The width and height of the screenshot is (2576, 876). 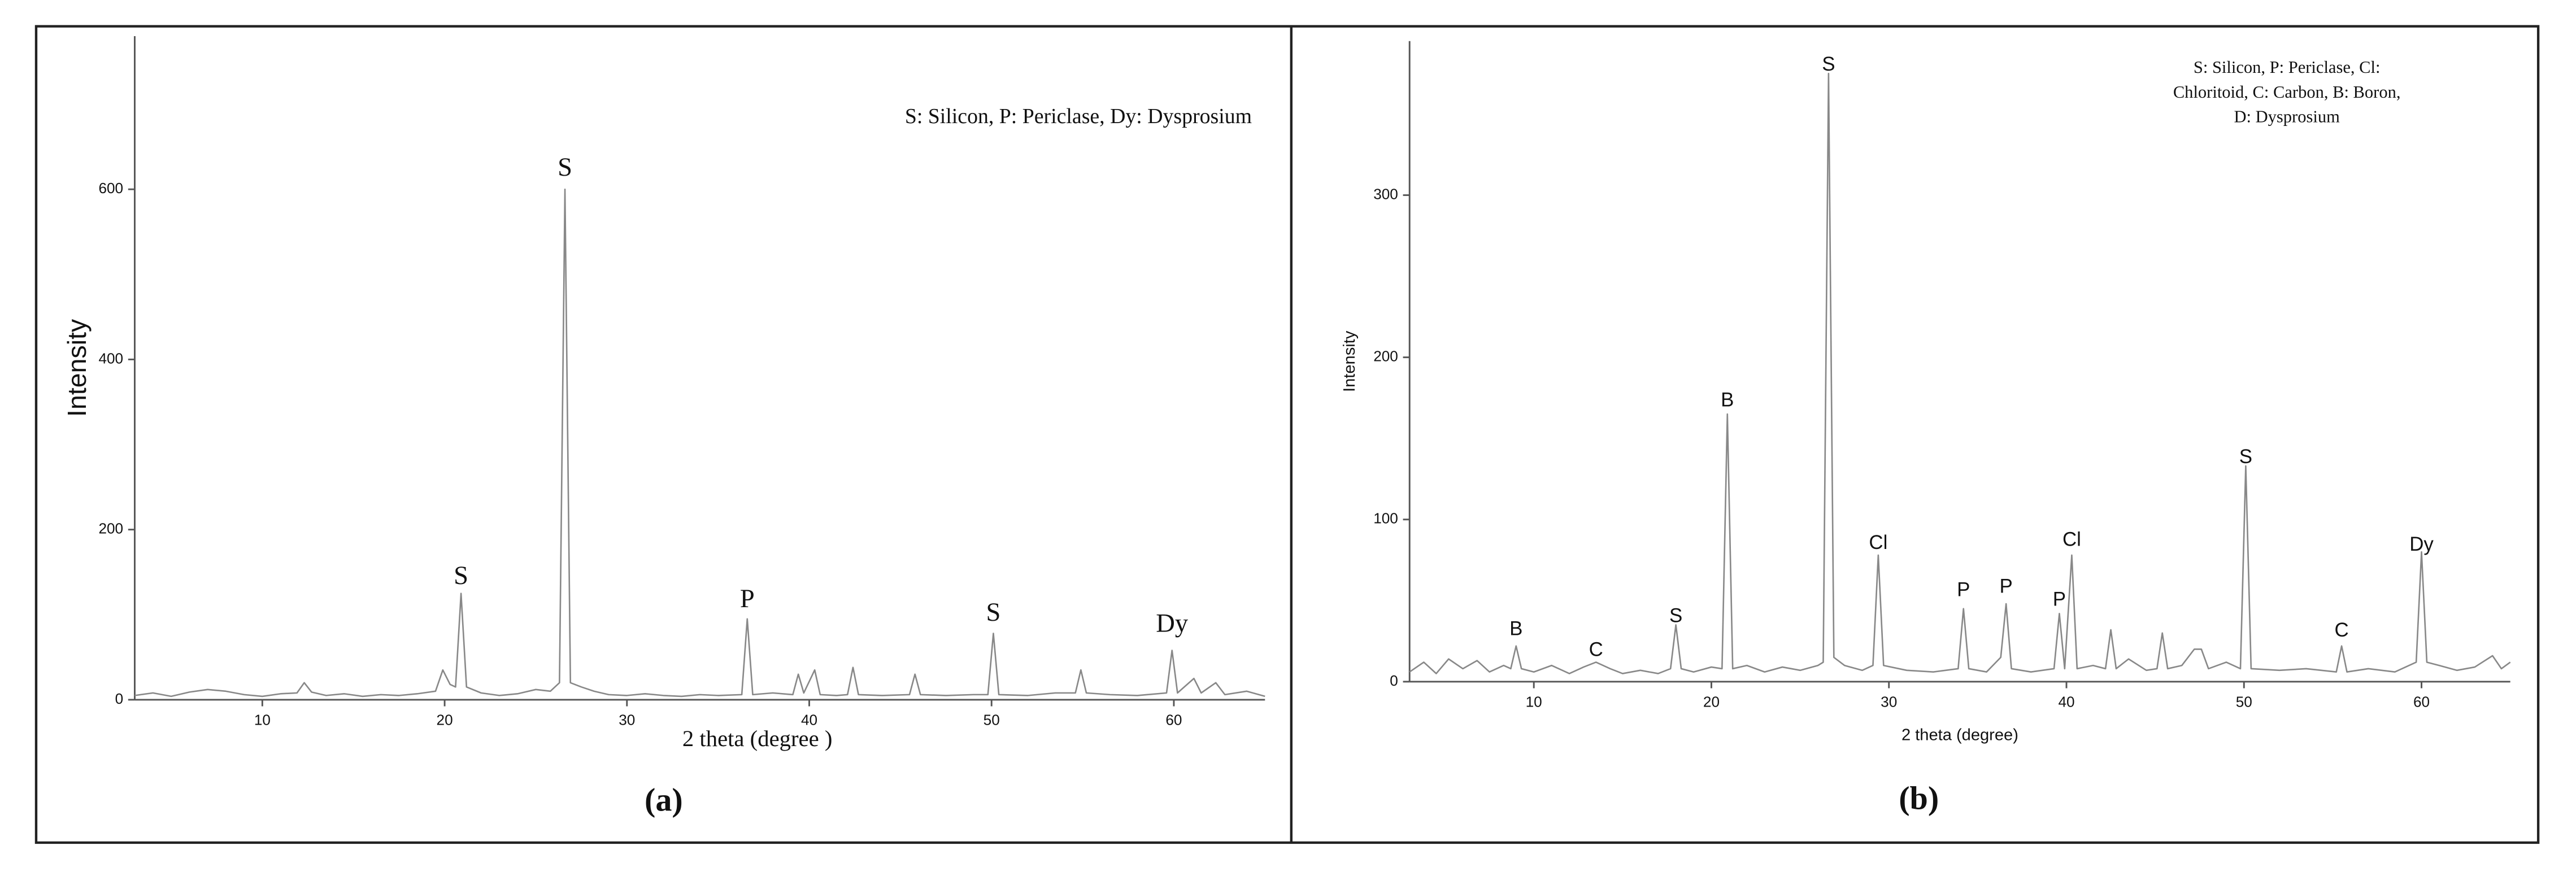 I want to click on legend-note: Chloritoid, C: Carbon, B: Boron,, so click(x=2287, y=92).